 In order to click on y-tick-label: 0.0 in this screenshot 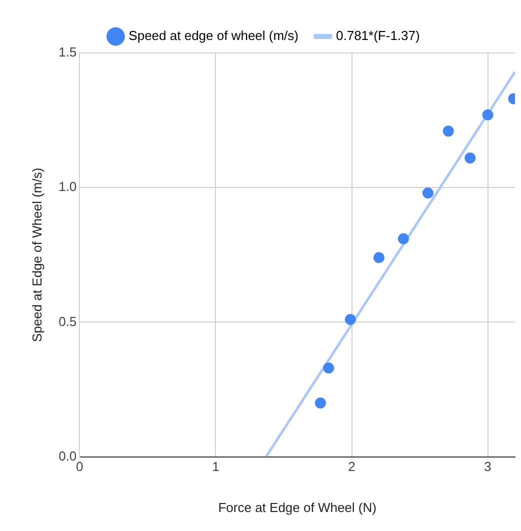, I will do `click(67, 456)`.